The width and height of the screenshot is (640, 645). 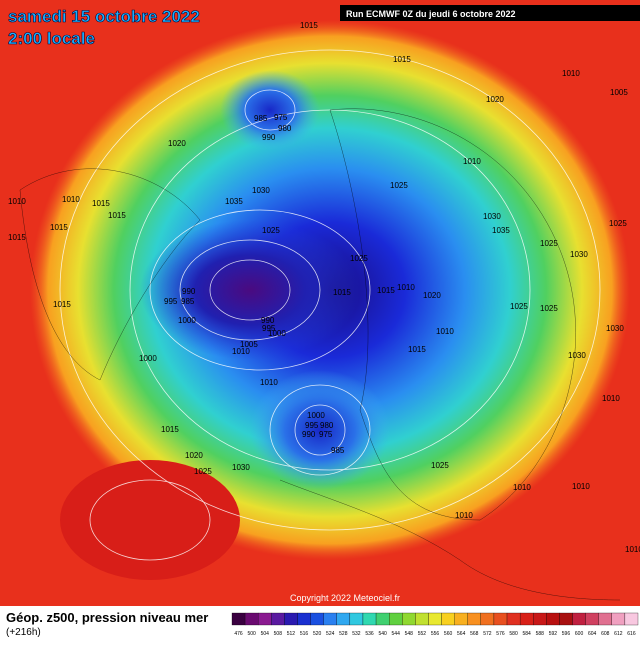 I want to click on run-box, so click(x=490, y=13).